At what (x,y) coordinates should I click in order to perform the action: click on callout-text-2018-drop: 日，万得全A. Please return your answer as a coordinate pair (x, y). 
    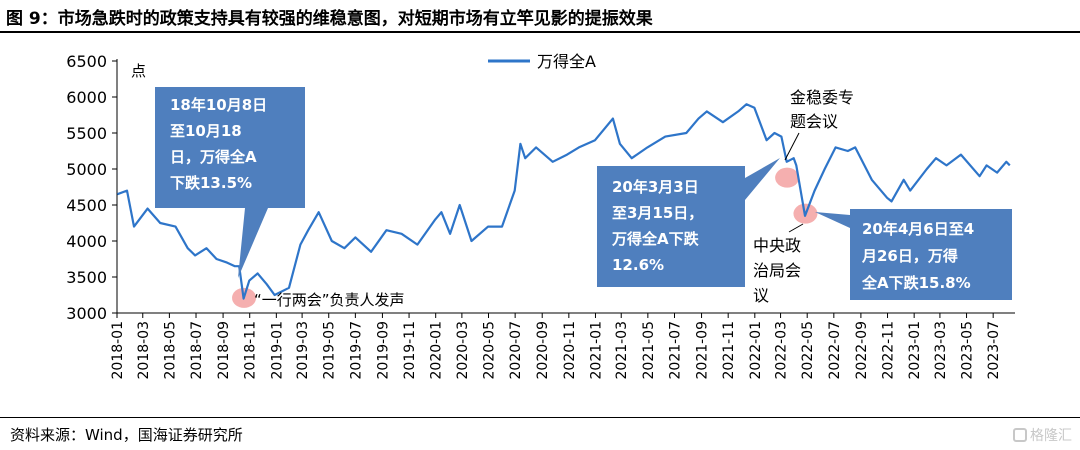
    Looking at the image, I should click on (213, 157).